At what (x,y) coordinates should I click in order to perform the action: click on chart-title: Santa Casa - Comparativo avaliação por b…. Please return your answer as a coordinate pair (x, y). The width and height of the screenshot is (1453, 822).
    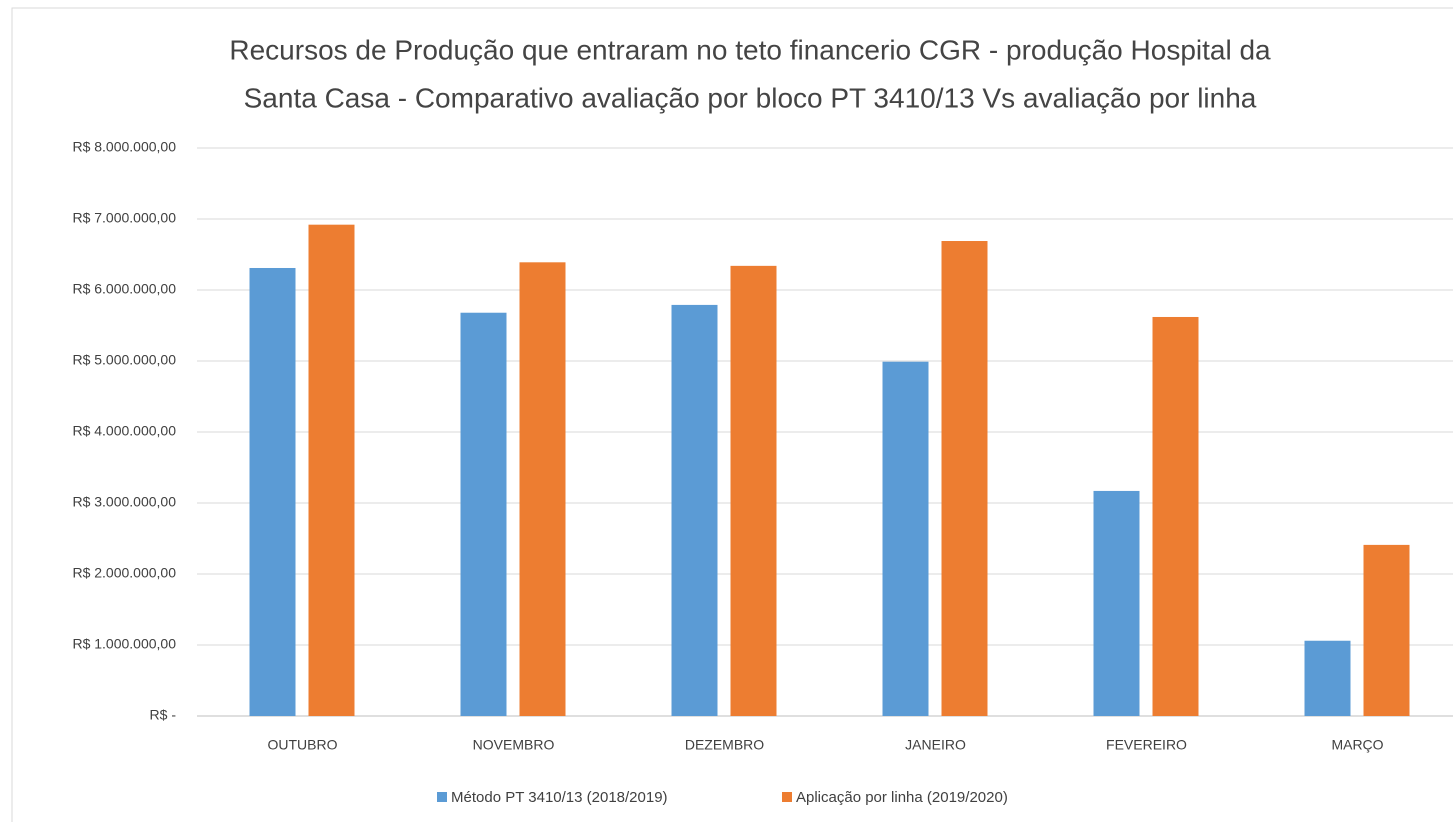
    Looking at the image, I should click on (750, 97).